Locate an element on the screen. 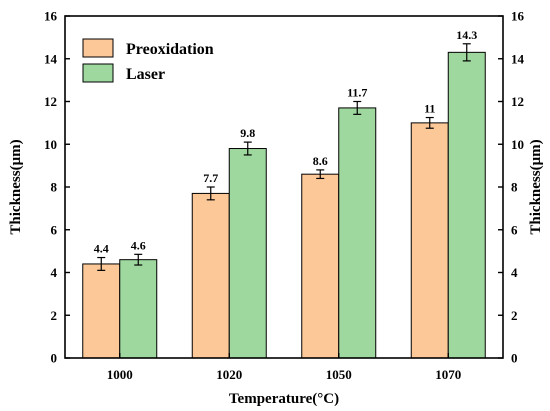 The height and width of the screenshot is (411, 550). y-tick-label-left-1: 2 is located at coordinates (54, 315).